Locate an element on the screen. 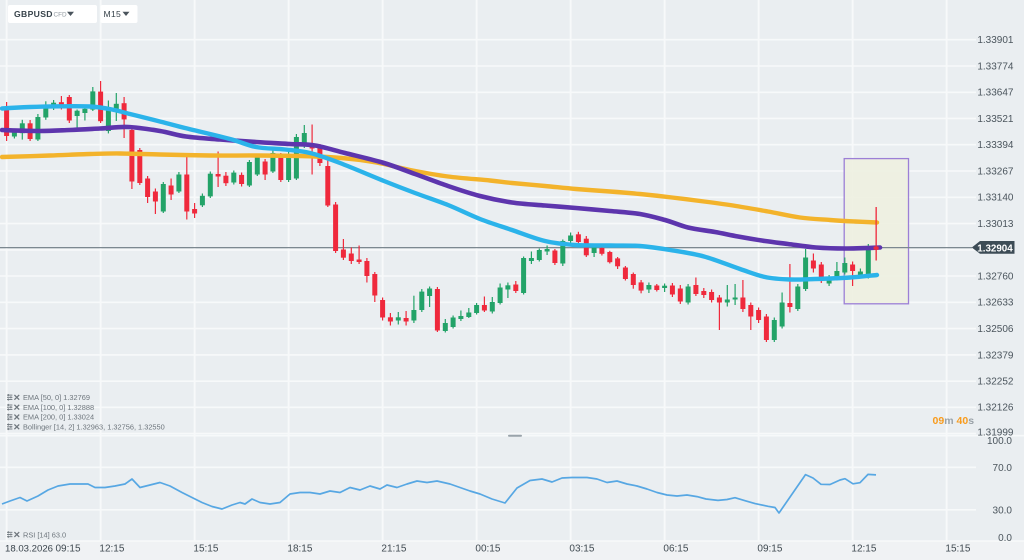 This screenshot has width=1024, height=560. svg-text: 00:15 is located at coordinates (487, 549).